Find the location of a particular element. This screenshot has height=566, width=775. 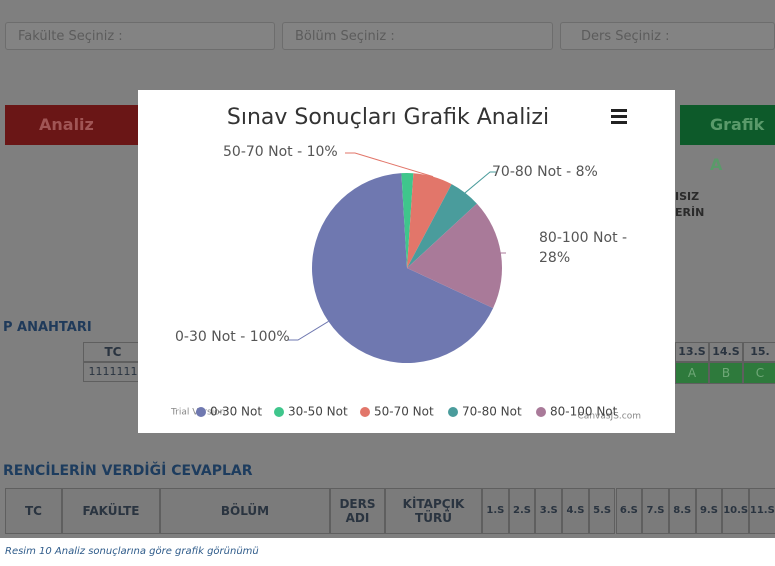

data-label: 50-70 Not - 10% is located at coordinates (280, 152).